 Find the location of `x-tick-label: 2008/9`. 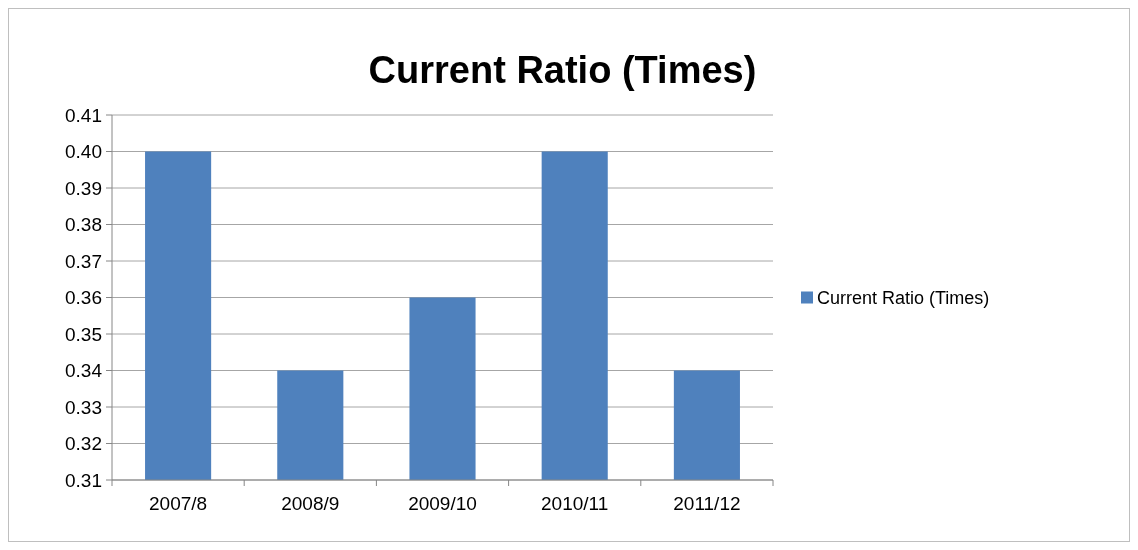

x-tick-label: 2008/9 is located at coordinates (310, 503).